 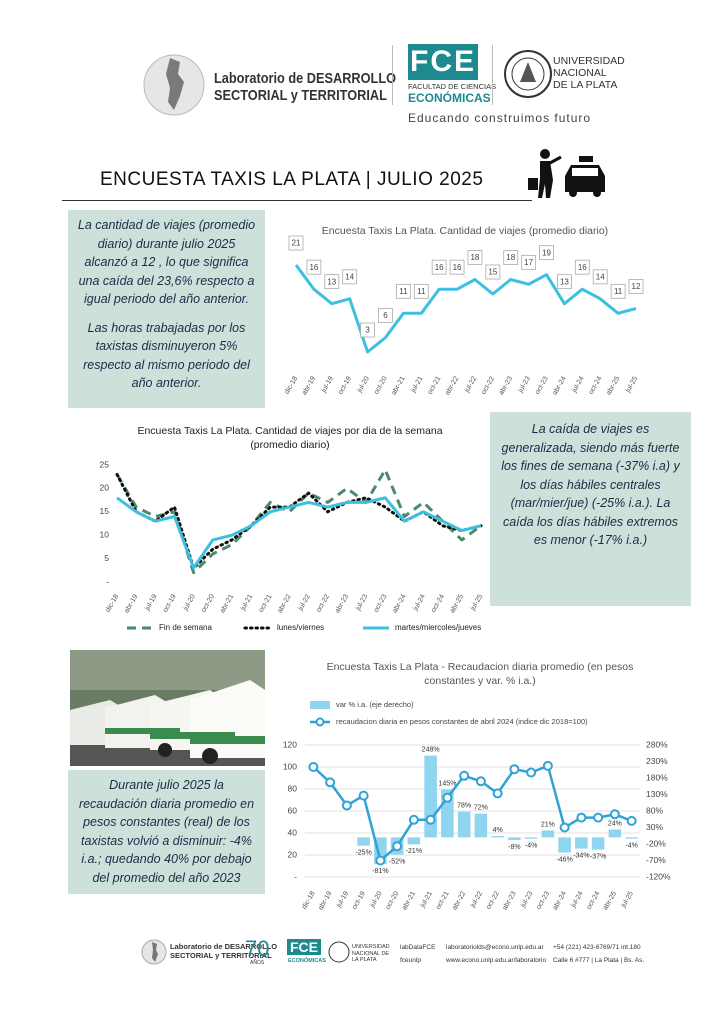 What do you see at coordinates (293, 854) in the screenshot?
I see `y-tick-label: 20` at bounding box center [293, 854].